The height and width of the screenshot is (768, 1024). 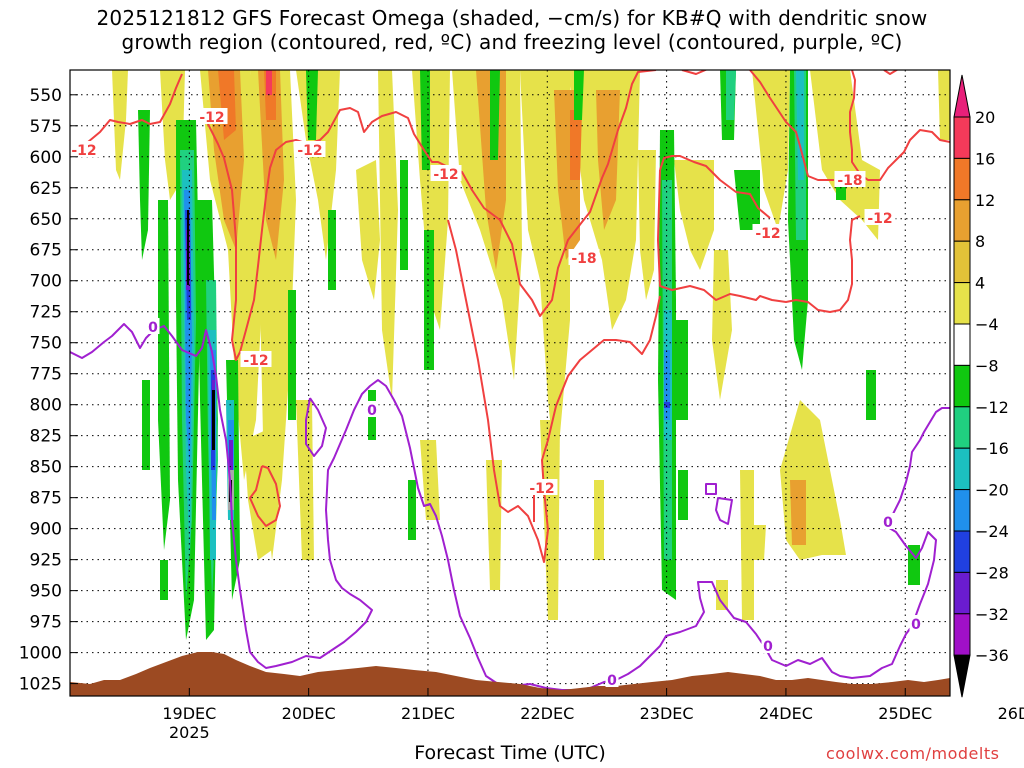 What do you see at coordinates (905, 713) in the screenshot?
I see `x-tick-label: 25DEC` at bounding box center [905, 713].